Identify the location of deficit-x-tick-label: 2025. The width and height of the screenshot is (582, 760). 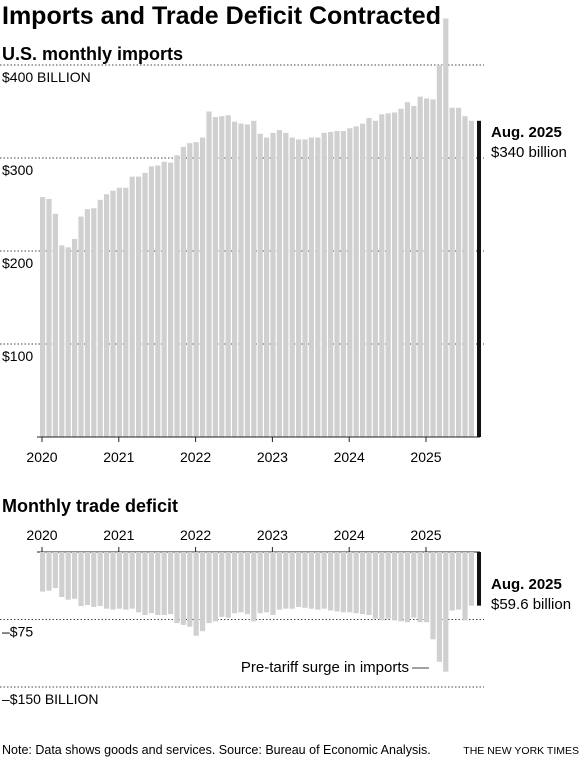
(425, 535).